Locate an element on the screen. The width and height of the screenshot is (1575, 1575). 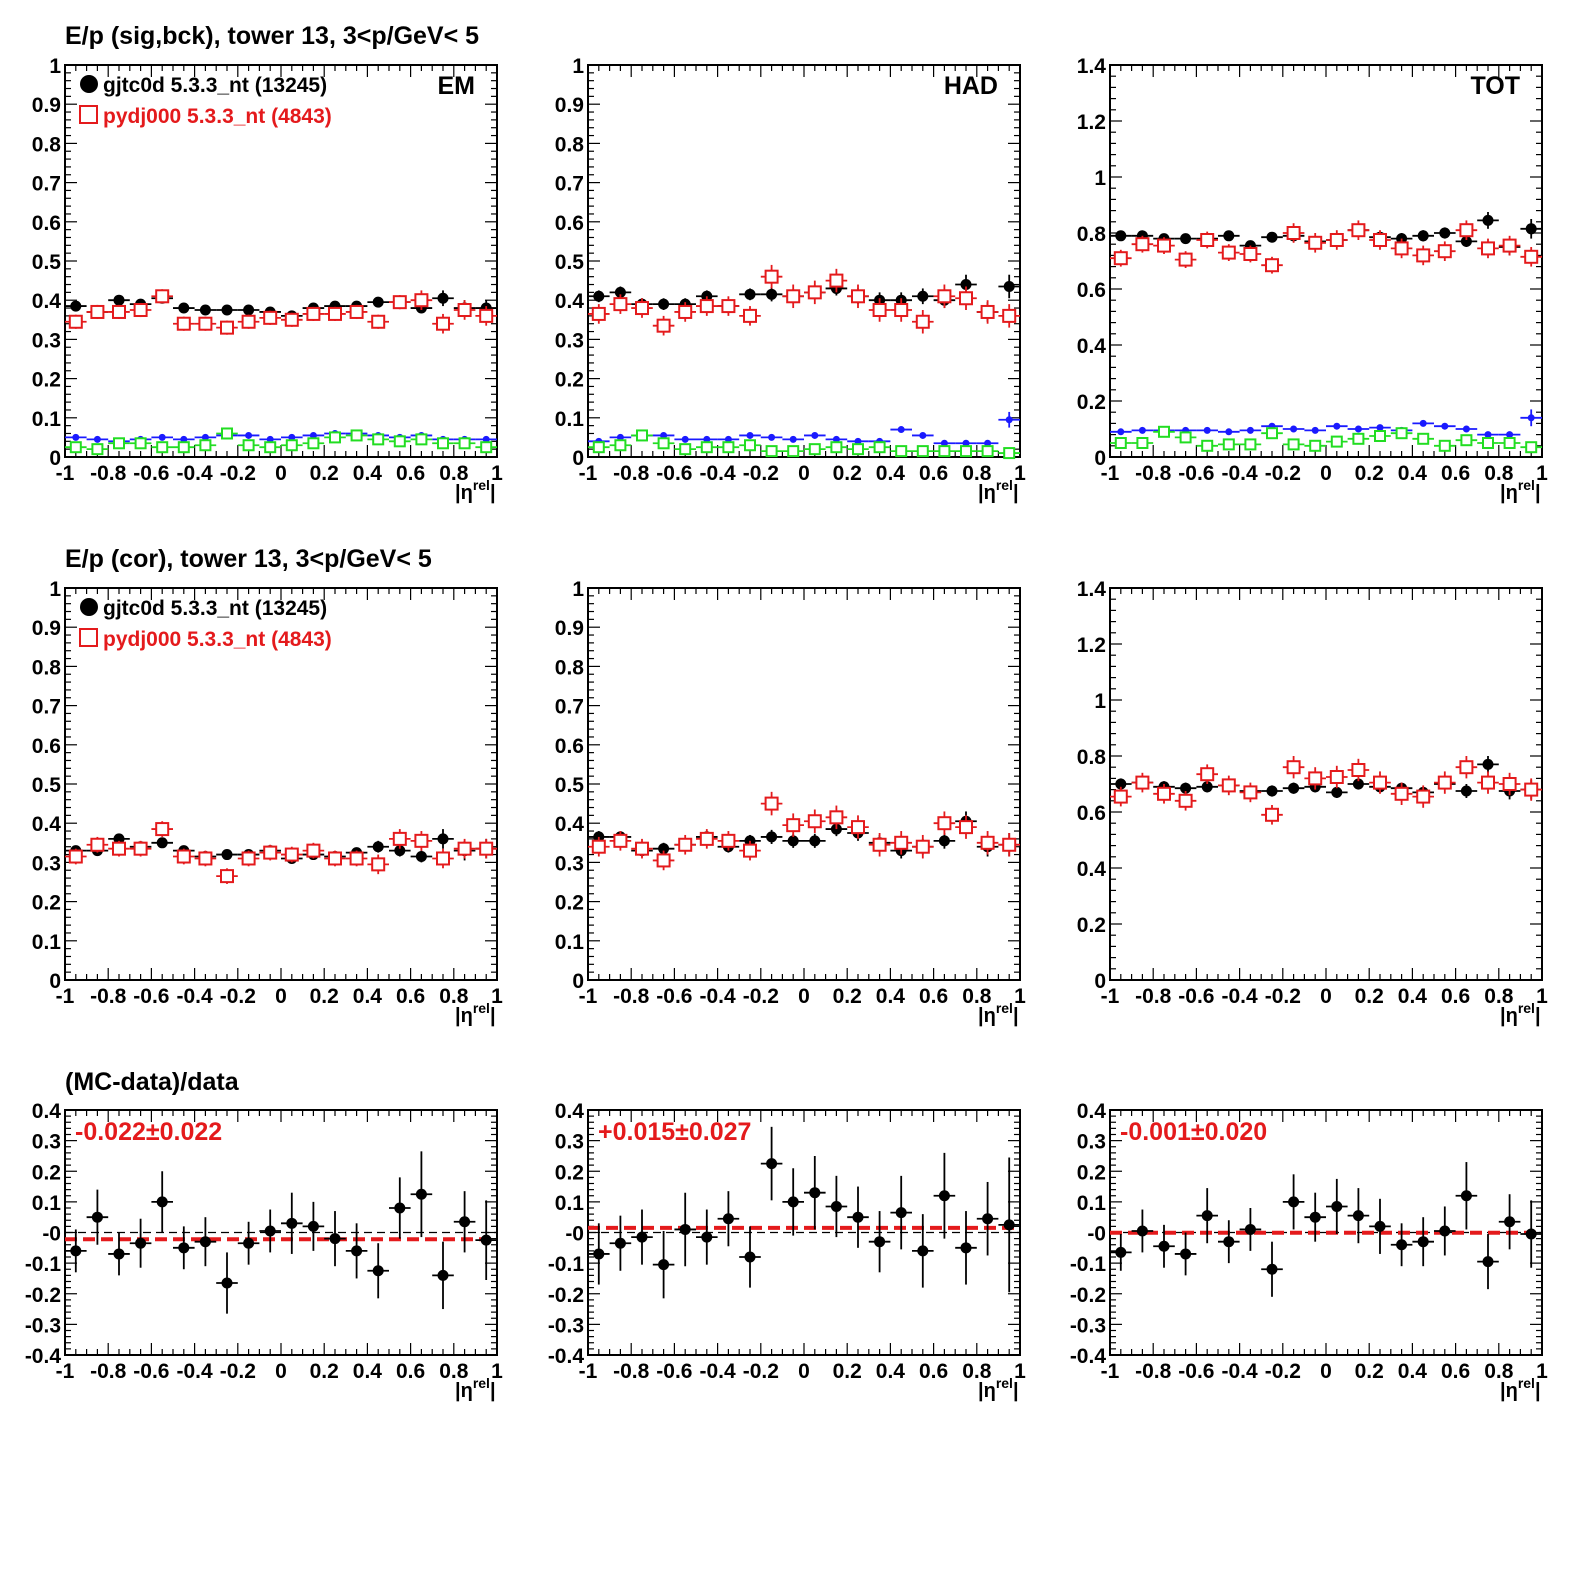
x-axis-label: |ηrel| is located at coordinates (475, 1013).